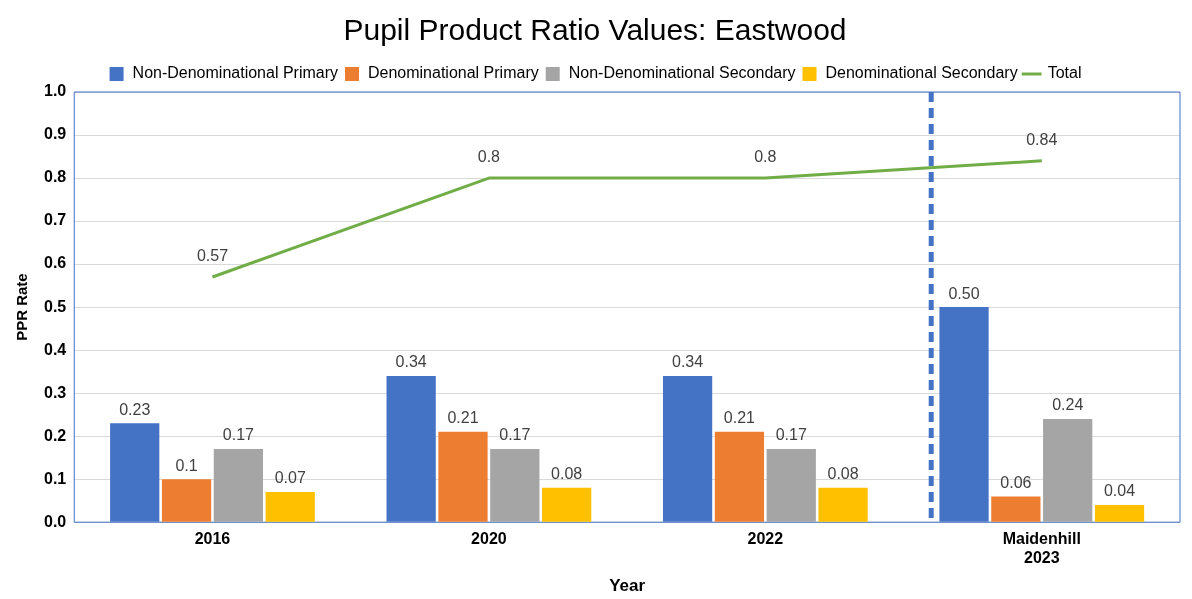 This screenshot has height=599, width=1192. What do you see at coordinates (1064, 73) in the screenshot?
I see `legend-label: Total` at bounding box center [1064, 73].